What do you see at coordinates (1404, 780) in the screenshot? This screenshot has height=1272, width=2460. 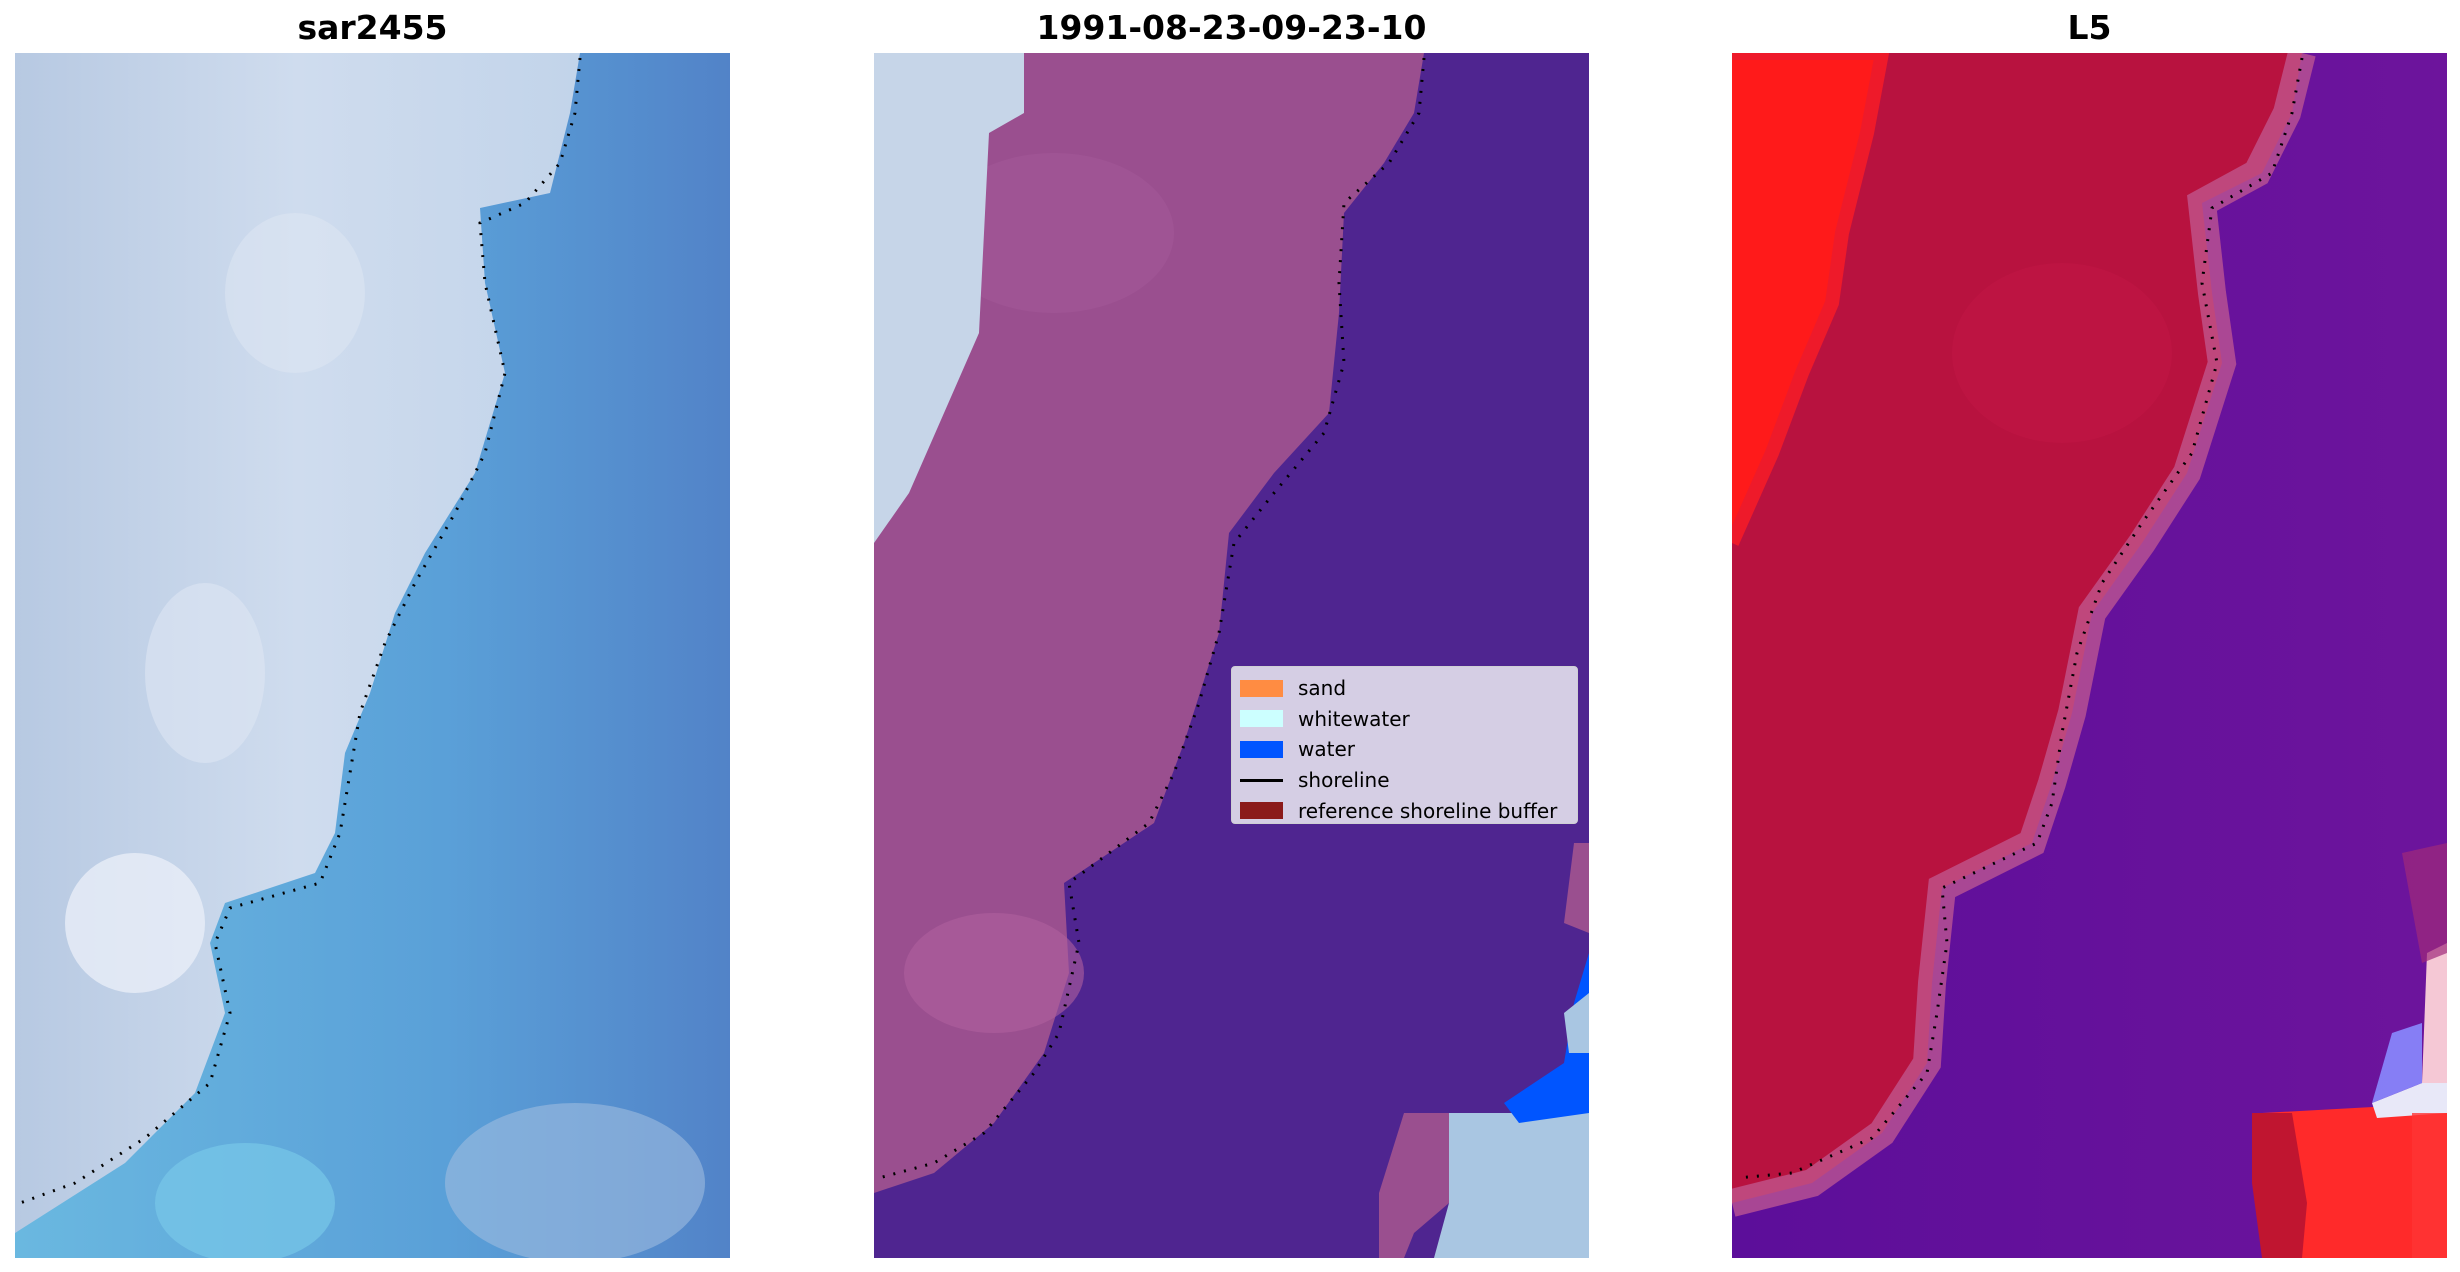 I see `legend-item-shoreline: shoreline` at bounding box center [1404, 780].